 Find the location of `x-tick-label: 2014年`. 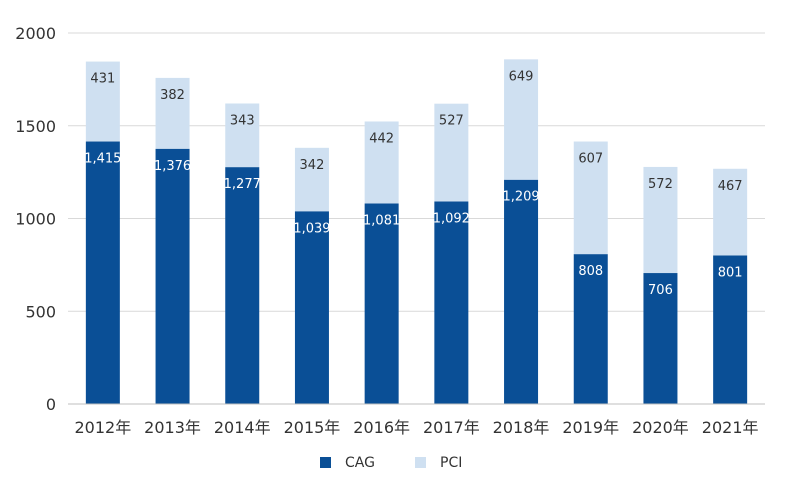

x-tick-label: 2014年 is located at coordinates (242, 427).